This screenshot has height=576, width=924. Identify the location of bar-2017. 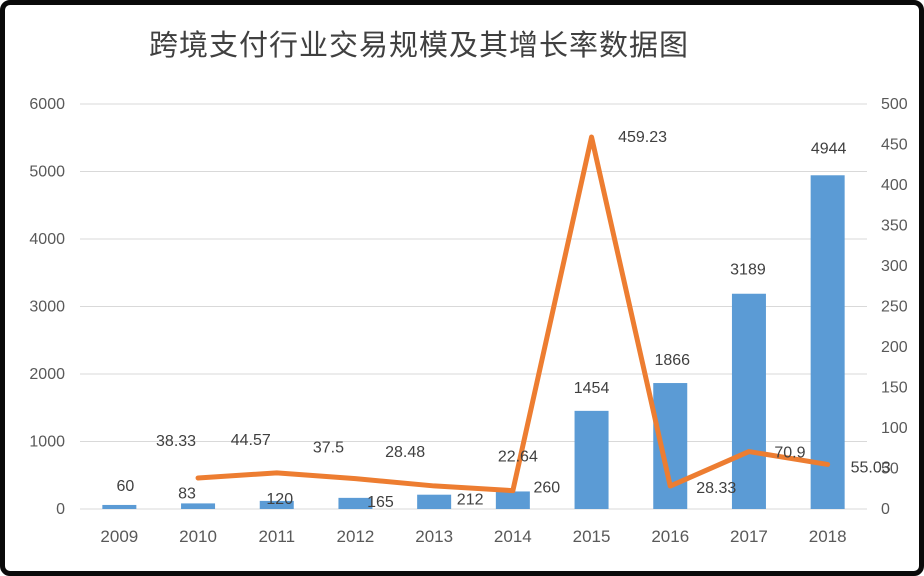
(748, 401).